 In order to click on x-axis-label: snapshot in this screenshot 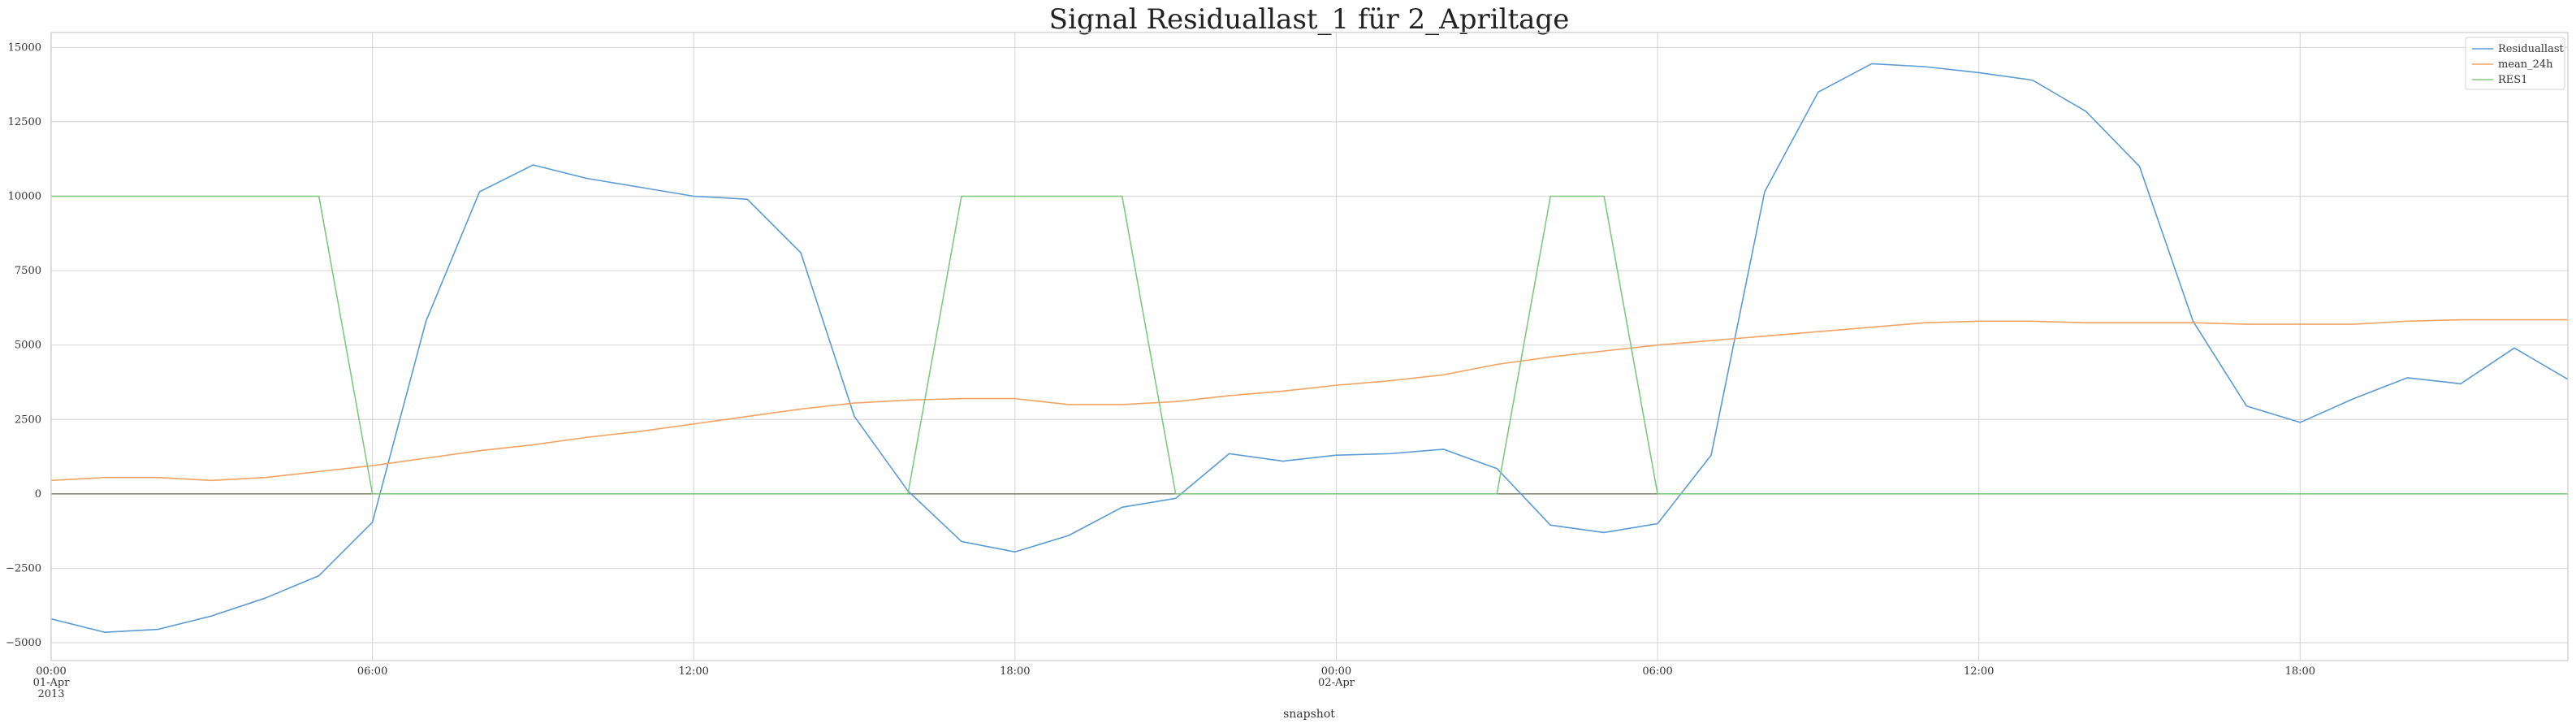, I will do `click(1309, 715)`.